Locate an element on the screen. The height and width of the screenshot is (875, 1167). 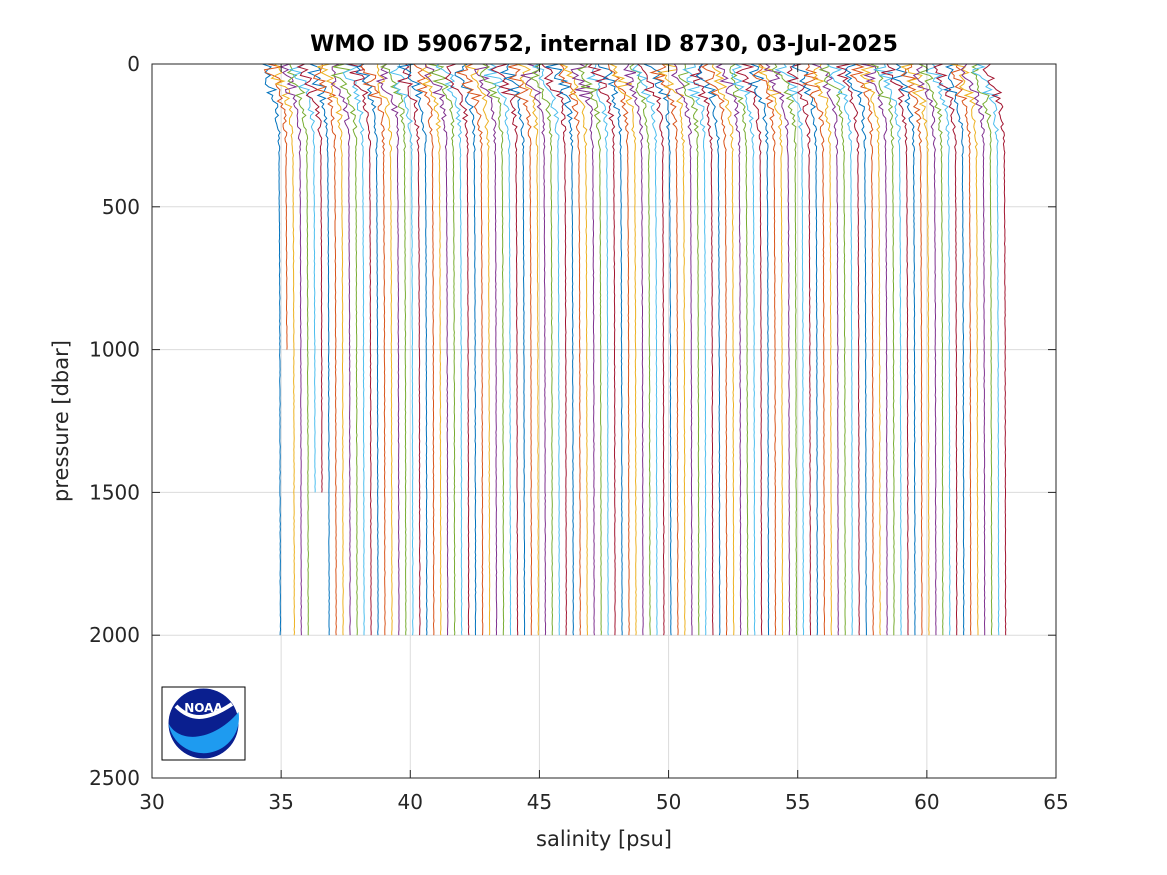
y-tick-label: 0 is located at coordinates (133, 64).